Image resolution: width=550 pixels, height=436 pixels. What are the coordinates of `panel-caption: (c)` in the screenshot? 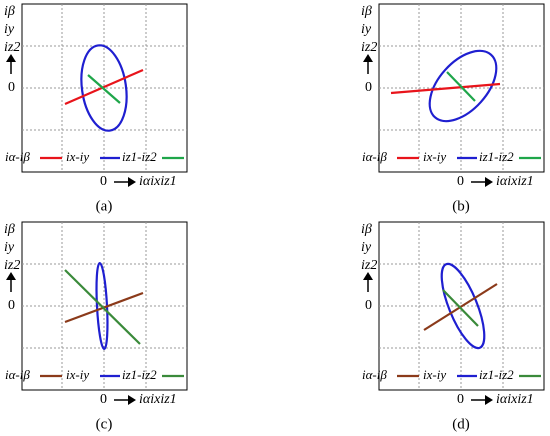 It's located at (104, 424).